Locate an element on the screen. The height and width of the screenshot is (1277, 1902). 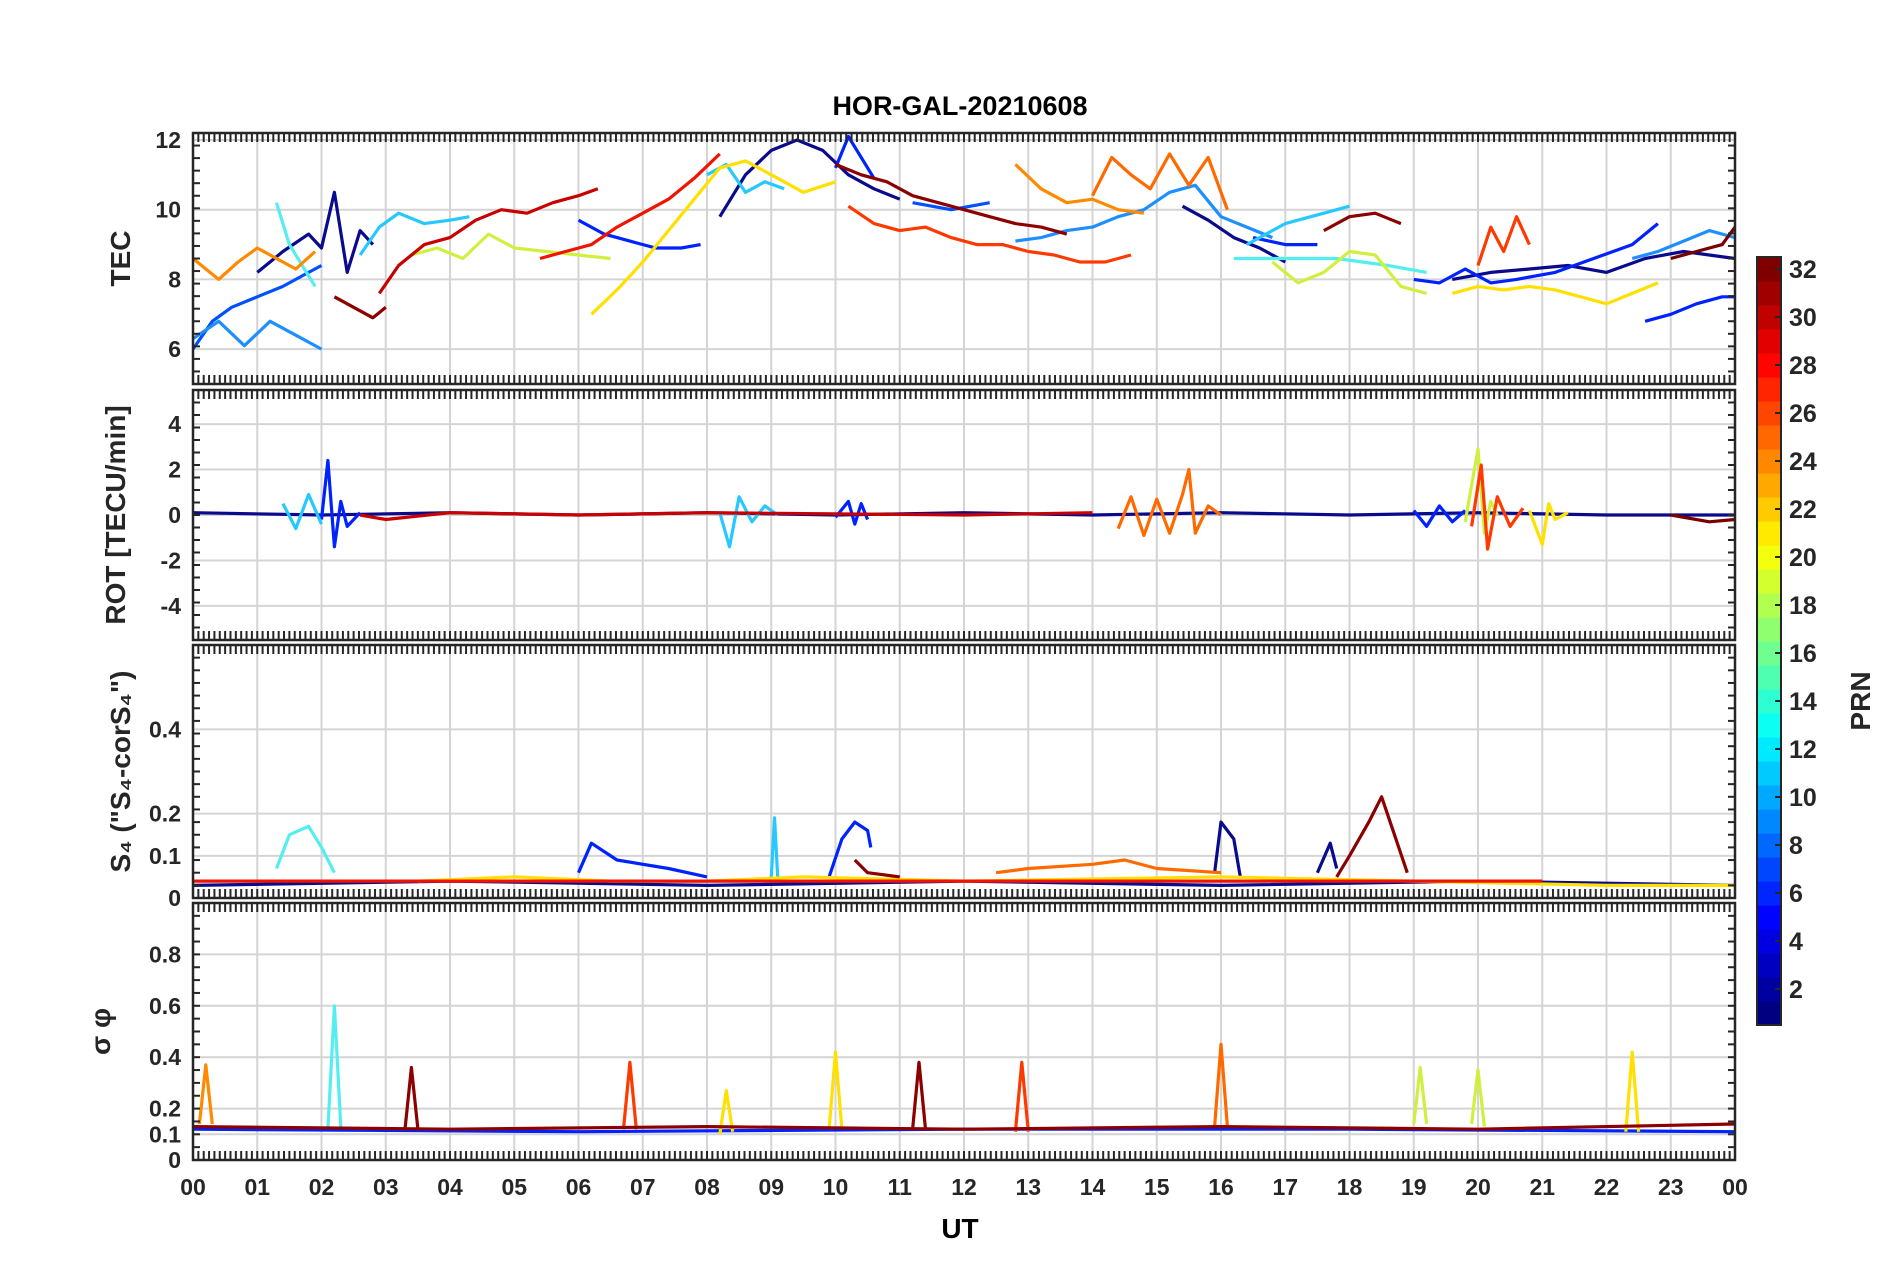
colorbar-frame is located at coordinates (1769, 641).